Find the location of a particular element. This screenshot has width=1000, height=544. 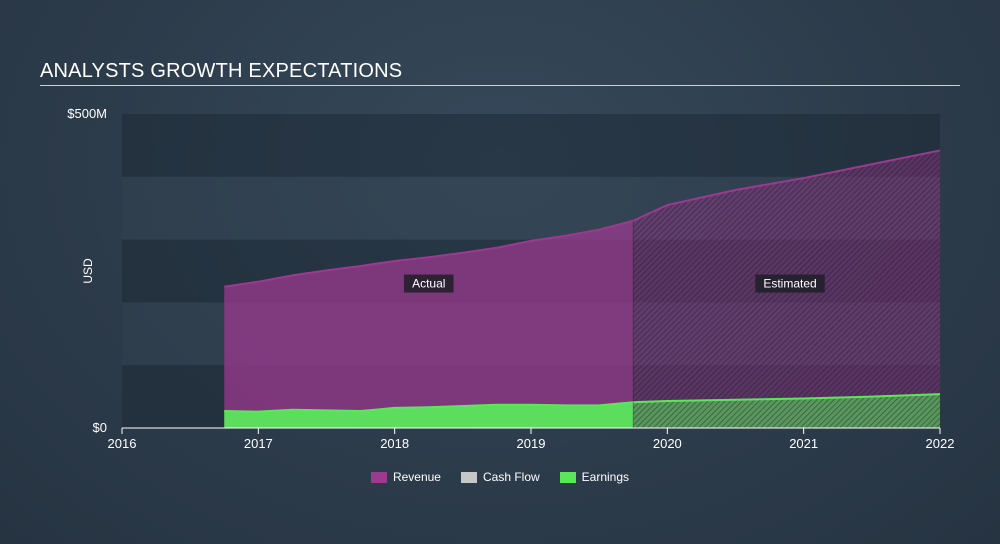

earnings-series is located at coordinates (582, 410).